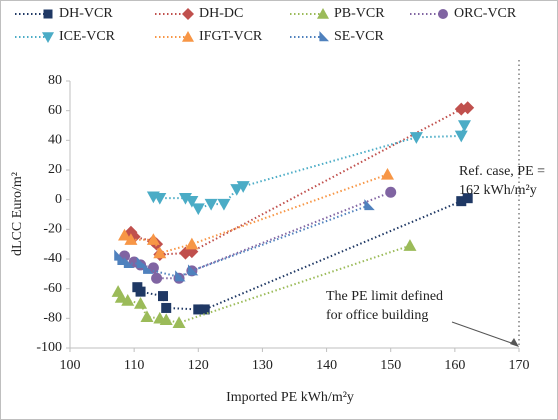  Describe the element at coordinates (377, 315) in the screenshot. I see `annotation: for office building` at that location.